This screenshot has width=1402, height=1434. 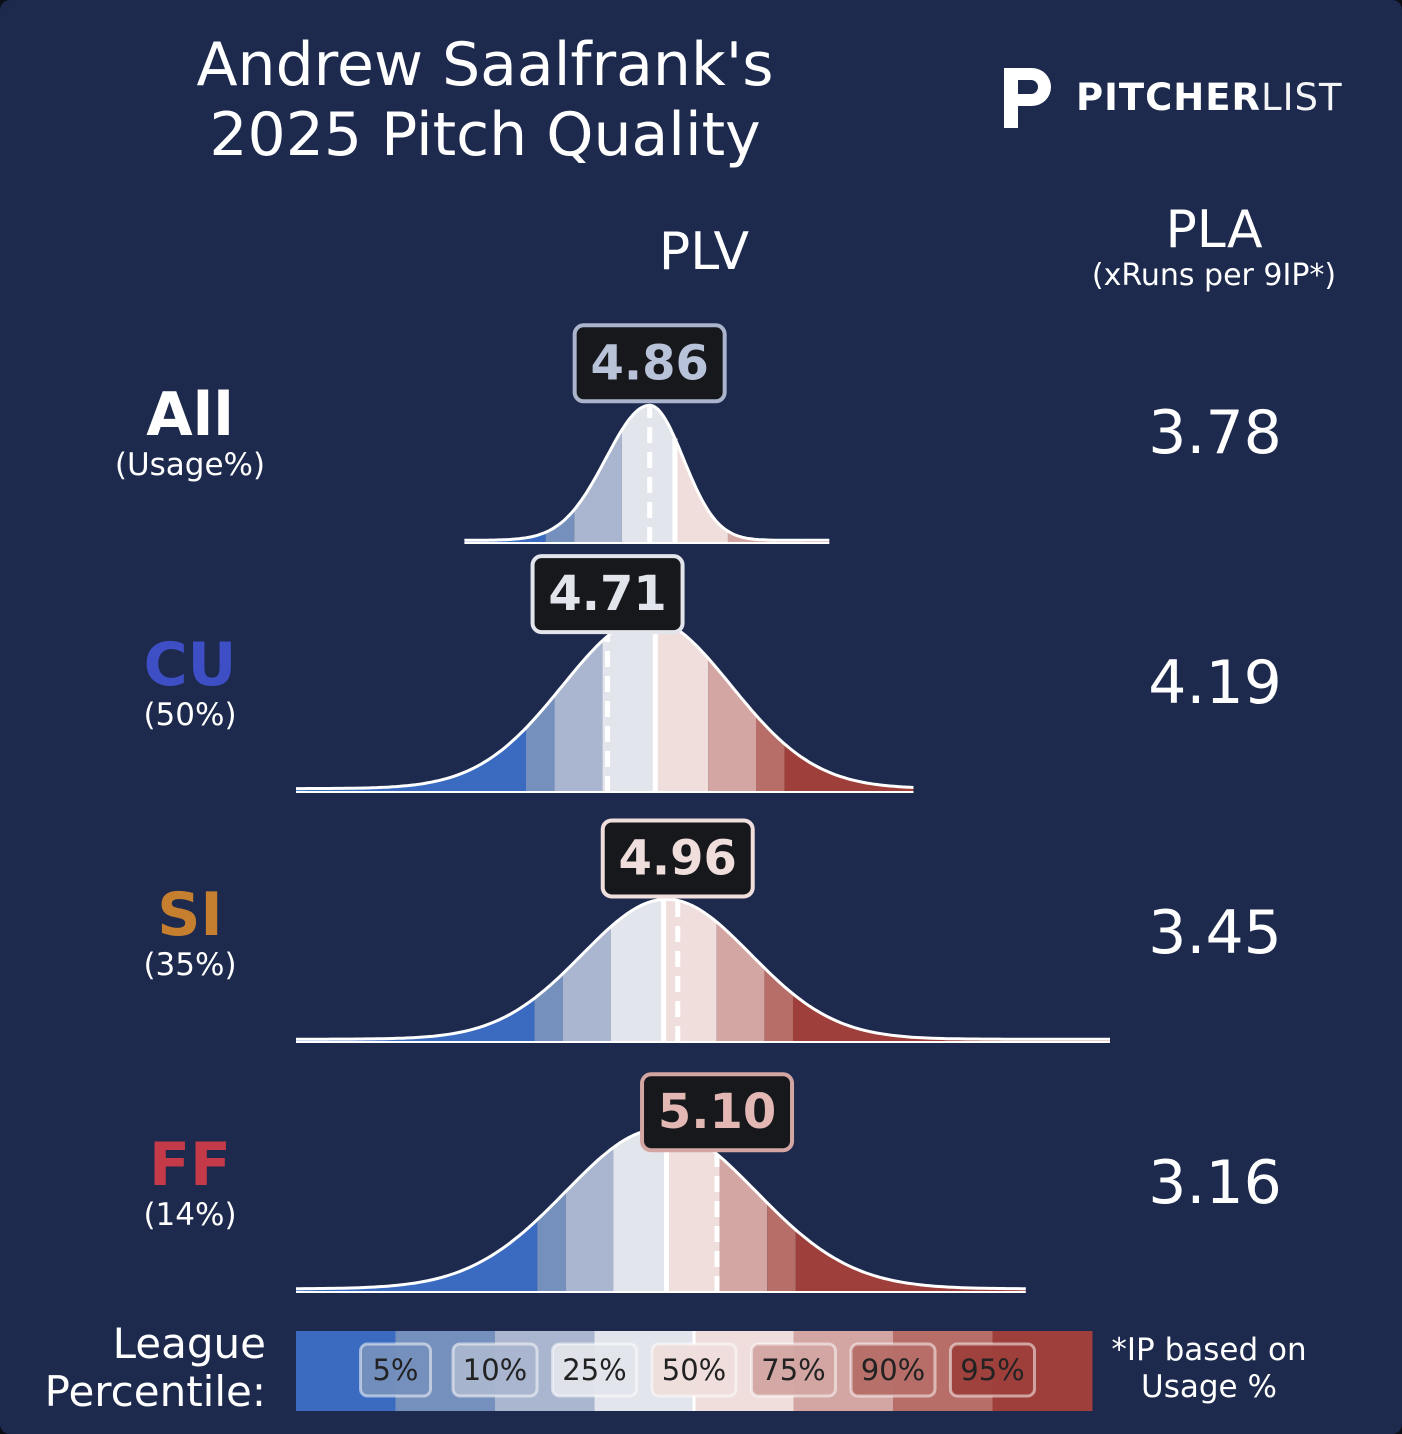 I want to click on footnote-line-2: Usage %, so click(x=1209, y=1387).